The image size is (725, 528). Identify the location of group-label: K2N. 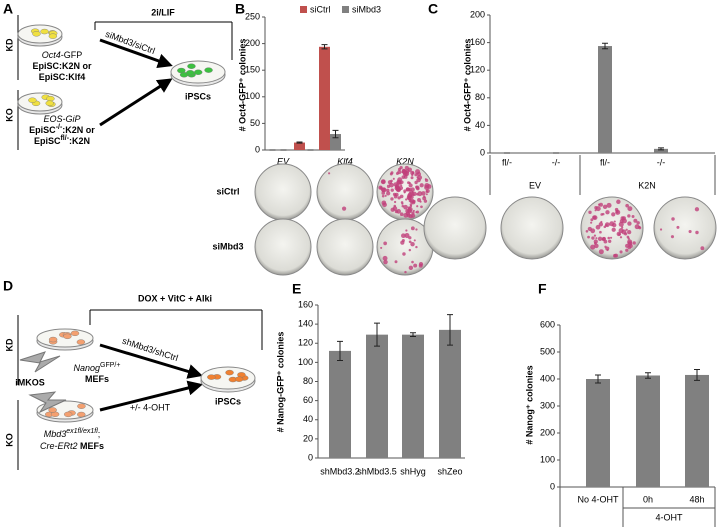
(647, 185).